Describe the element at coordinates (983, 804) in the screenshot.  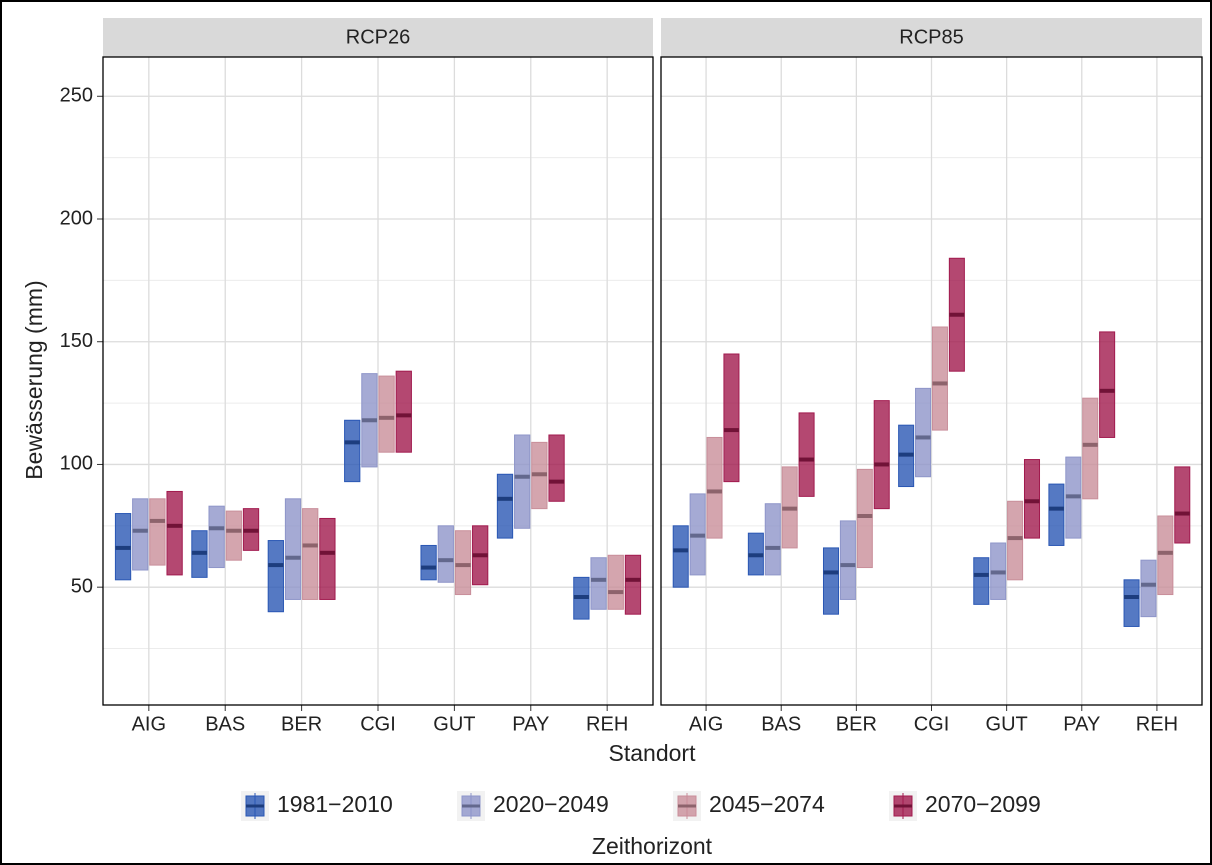
I see `legend-label: 2070−2099` at that location.